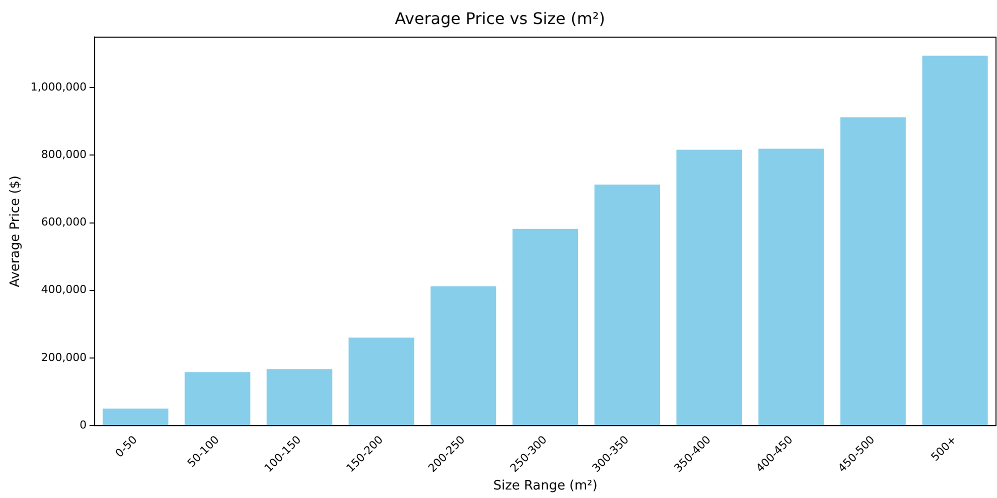 The height and width of the screenshot is (498, 997). I want to click on y-tick-label: 200,000, so click(64, 357).